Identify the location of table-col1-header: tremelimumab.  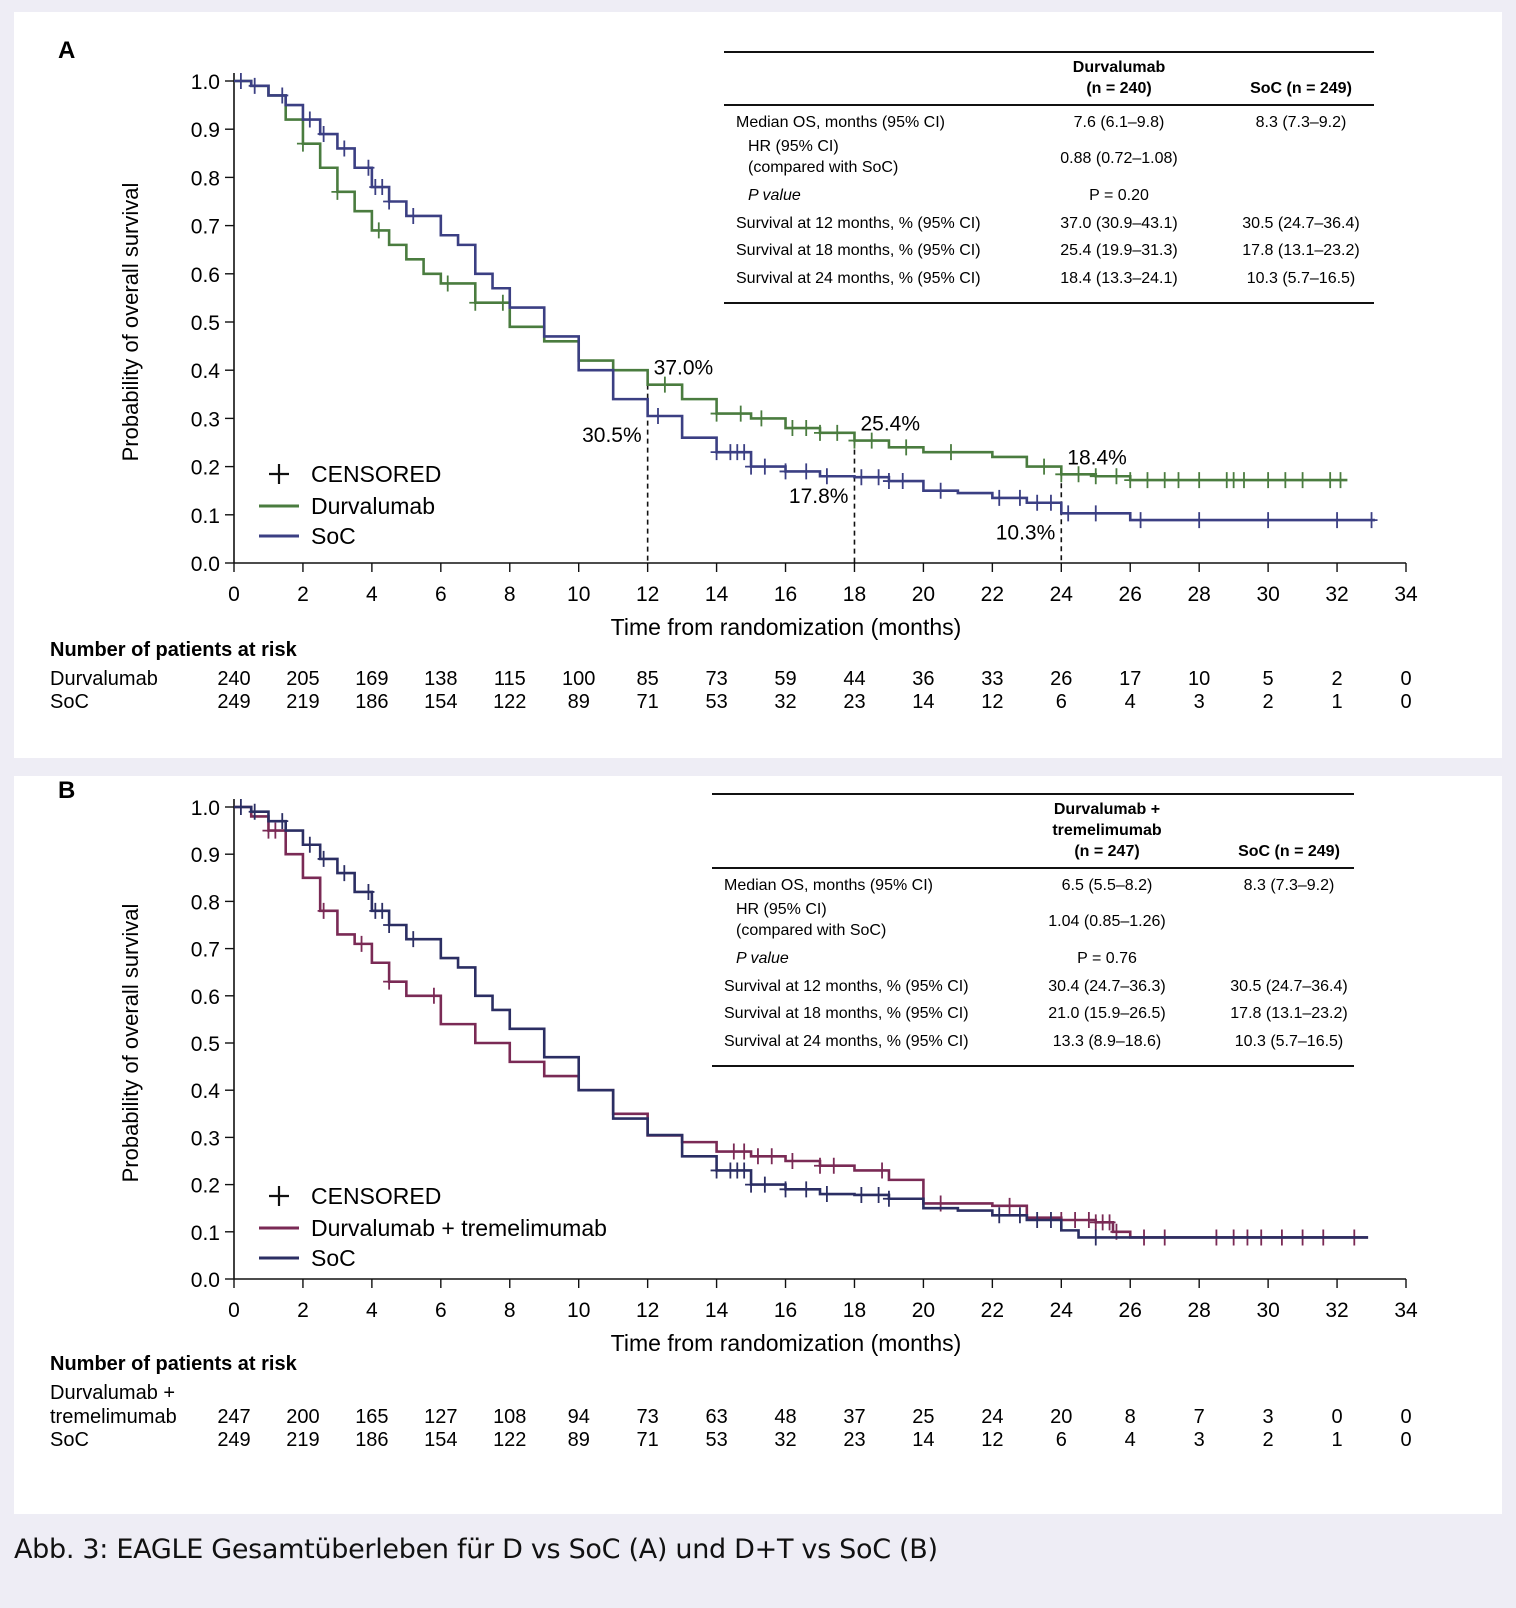
(1107, 830).